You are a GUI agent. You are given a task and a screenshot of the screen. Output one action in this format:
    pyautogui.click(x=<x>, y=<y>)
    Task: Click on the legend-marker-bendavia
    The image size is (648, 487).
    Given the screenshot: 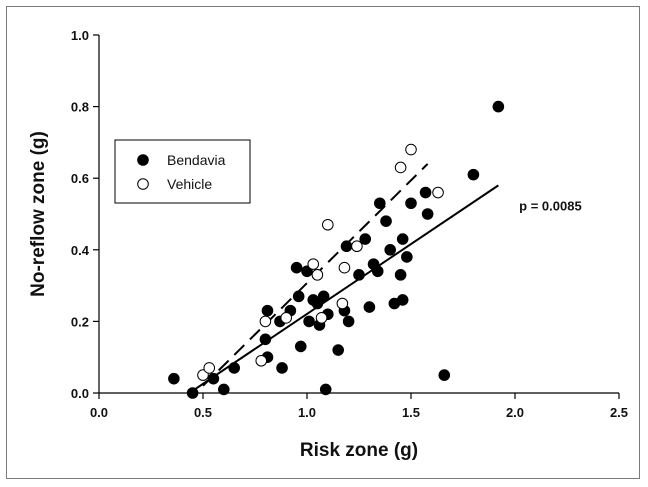 What is the action you would take?
    pyautogui.click(x=143, y=160)
    